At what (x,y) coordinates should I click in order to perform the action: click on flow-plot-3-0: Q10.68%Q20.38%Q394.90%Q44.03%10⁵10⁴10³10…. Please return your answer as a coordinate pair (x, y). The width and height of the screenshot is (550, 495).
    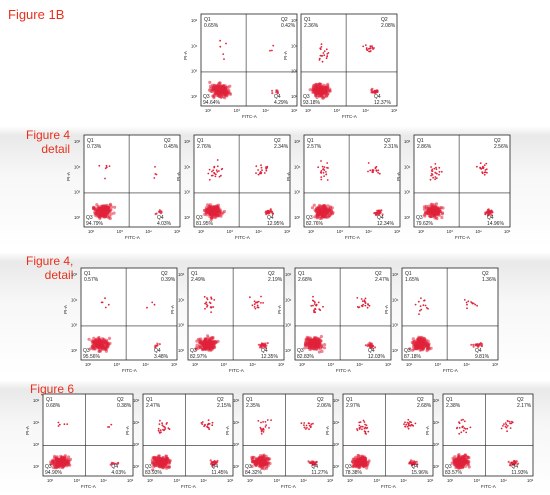
    Looking at the image, I should click on (79, 441).